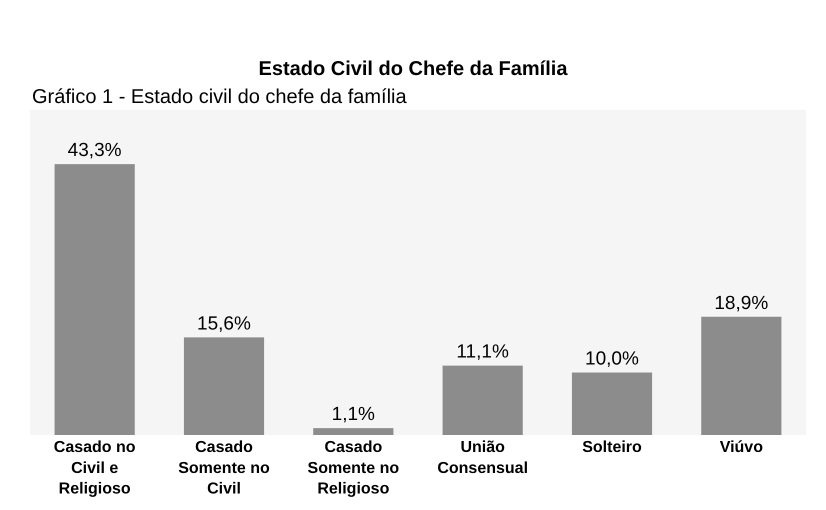 This screenshot has width=826, height=510. I want to click on chart-title: Estado Civil do Chefe da Família, so click(413, 69).